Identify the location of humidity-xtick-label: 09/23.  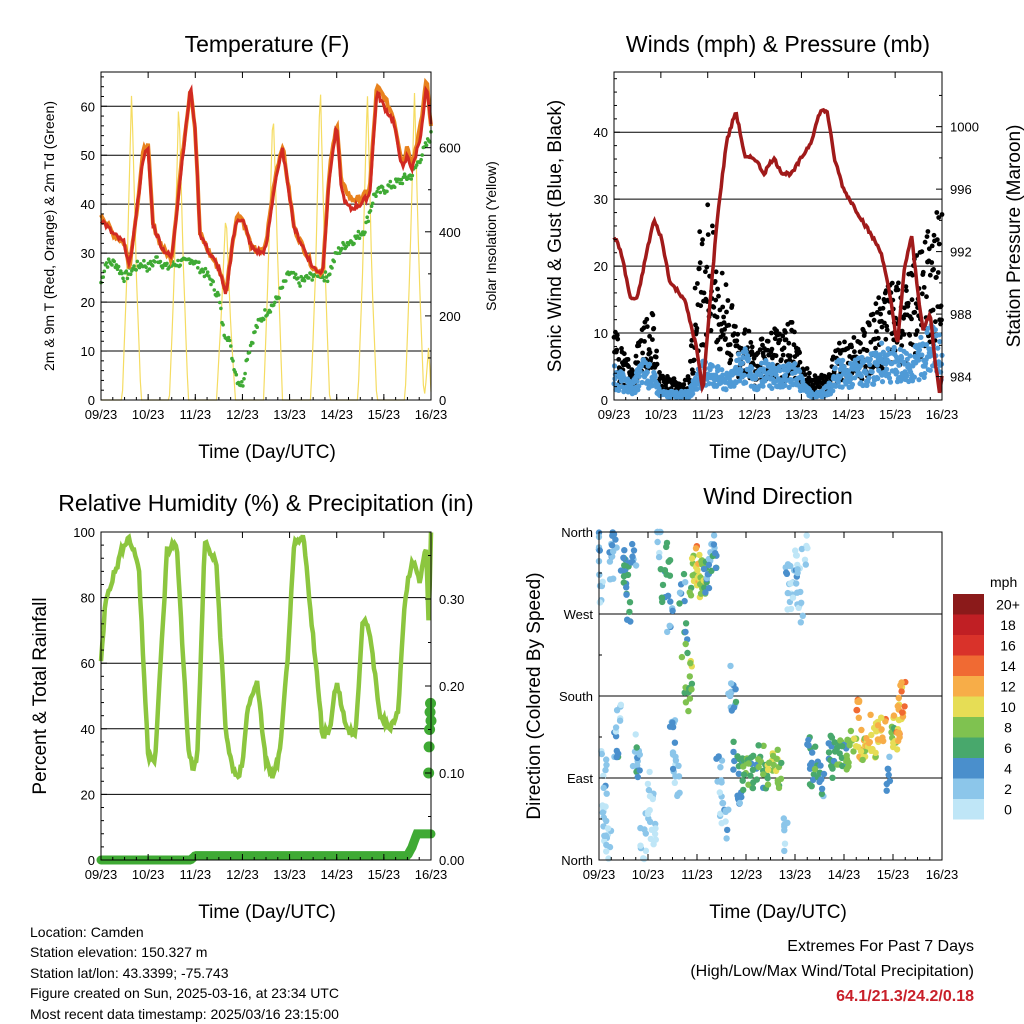
(101, 874).